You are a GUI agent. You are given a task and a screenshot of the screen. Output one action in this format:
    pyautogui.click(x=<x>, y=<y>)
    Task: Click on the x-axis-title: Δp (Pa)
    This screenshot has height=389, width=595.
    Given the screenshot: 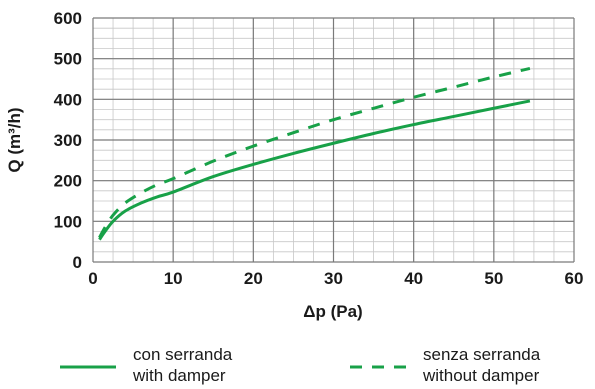 What is the action you would take?
    pyautogui.click(x=332, y=311)
    